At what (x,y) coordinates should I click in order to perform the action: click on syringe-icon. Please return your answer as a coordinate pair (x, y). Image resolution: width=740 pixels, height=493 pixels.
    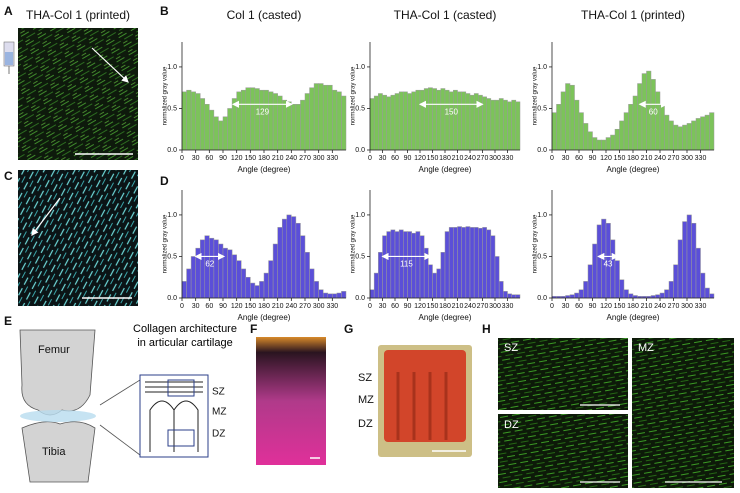
    Looking at the image, I should click on (9, 57).